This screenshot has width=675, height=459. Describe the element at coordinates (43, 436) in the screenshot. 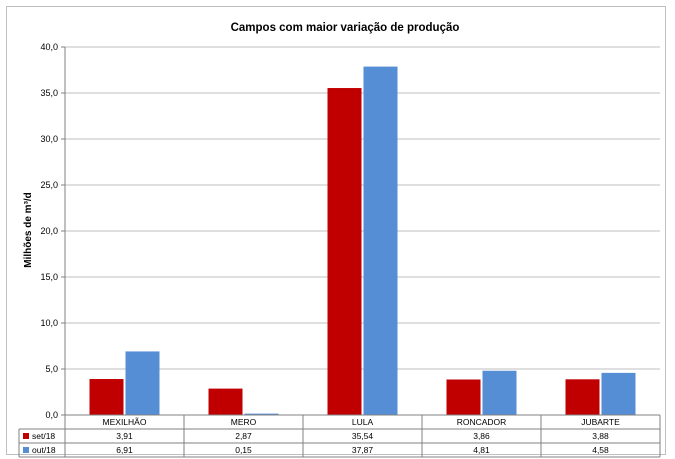

I see `legend-label: set/18` at that location.